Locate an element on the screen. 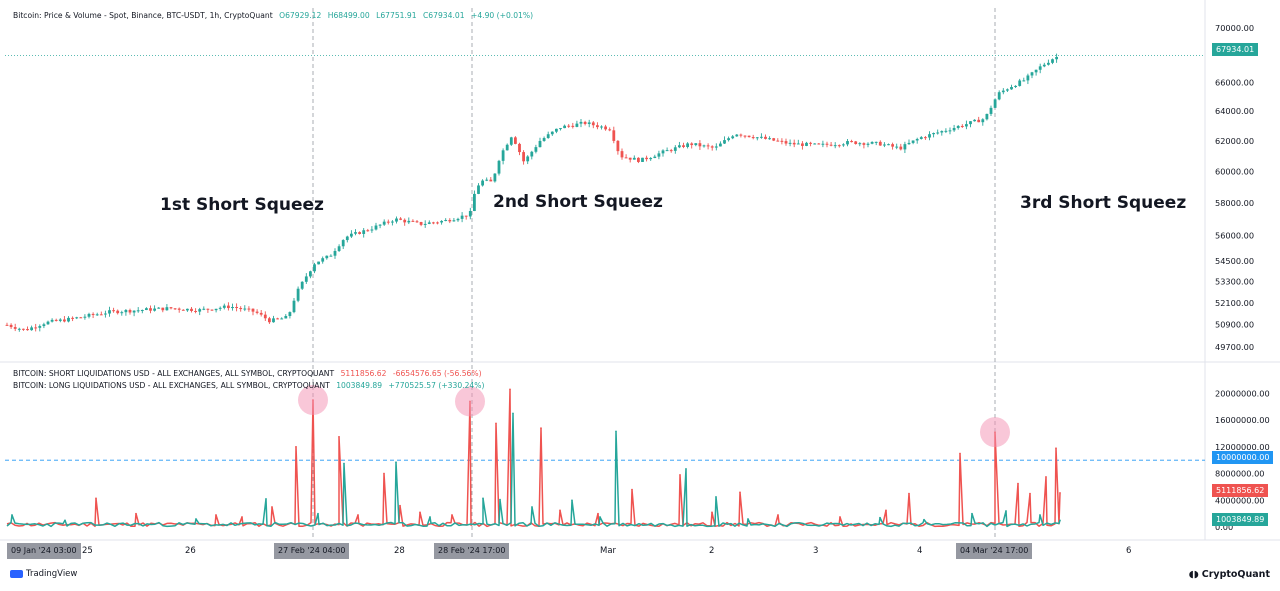 Image resolution: width=1280 pixels, height=591 pixels. annotation-third-squeeze: 3rd Short Squeez is located at coordinates (1103, 203).